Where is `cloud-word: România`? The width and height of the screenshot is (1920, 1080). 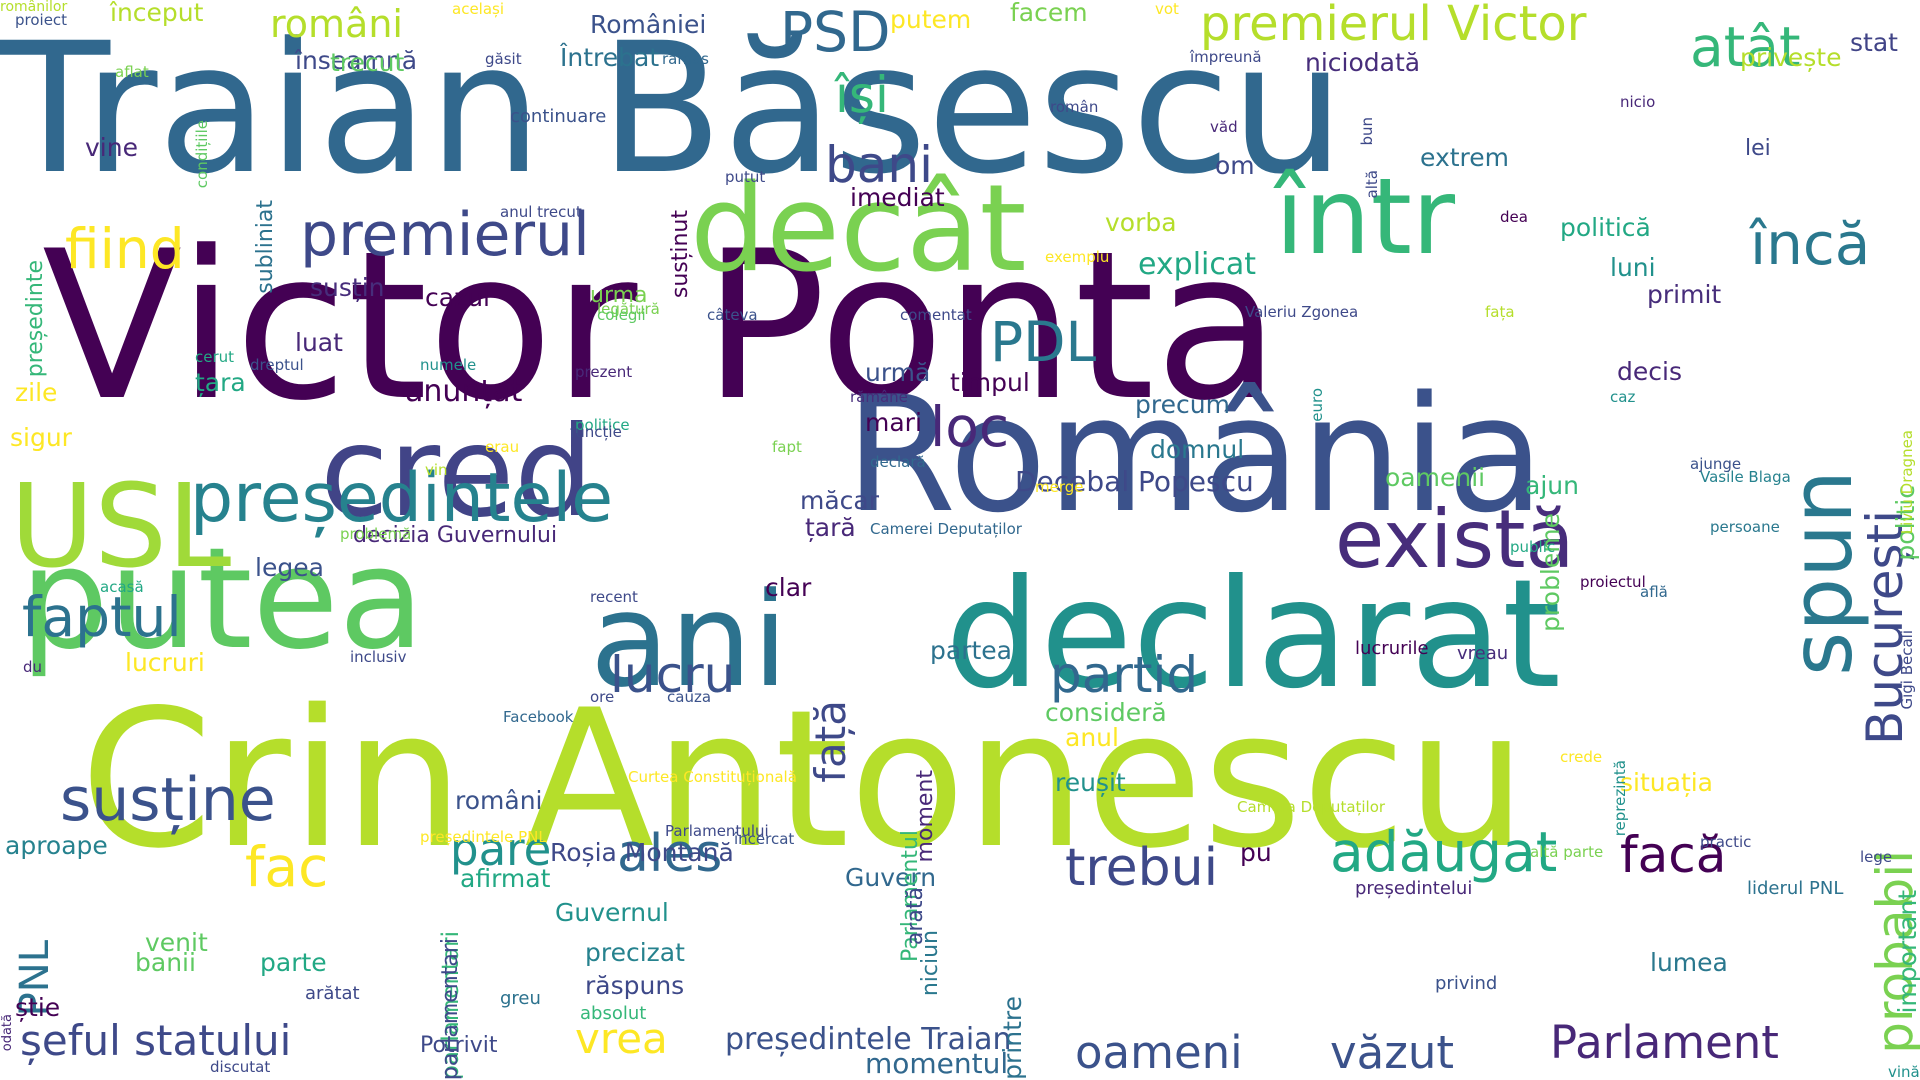
cloud-word: România is located at coordinates (1195, 454).